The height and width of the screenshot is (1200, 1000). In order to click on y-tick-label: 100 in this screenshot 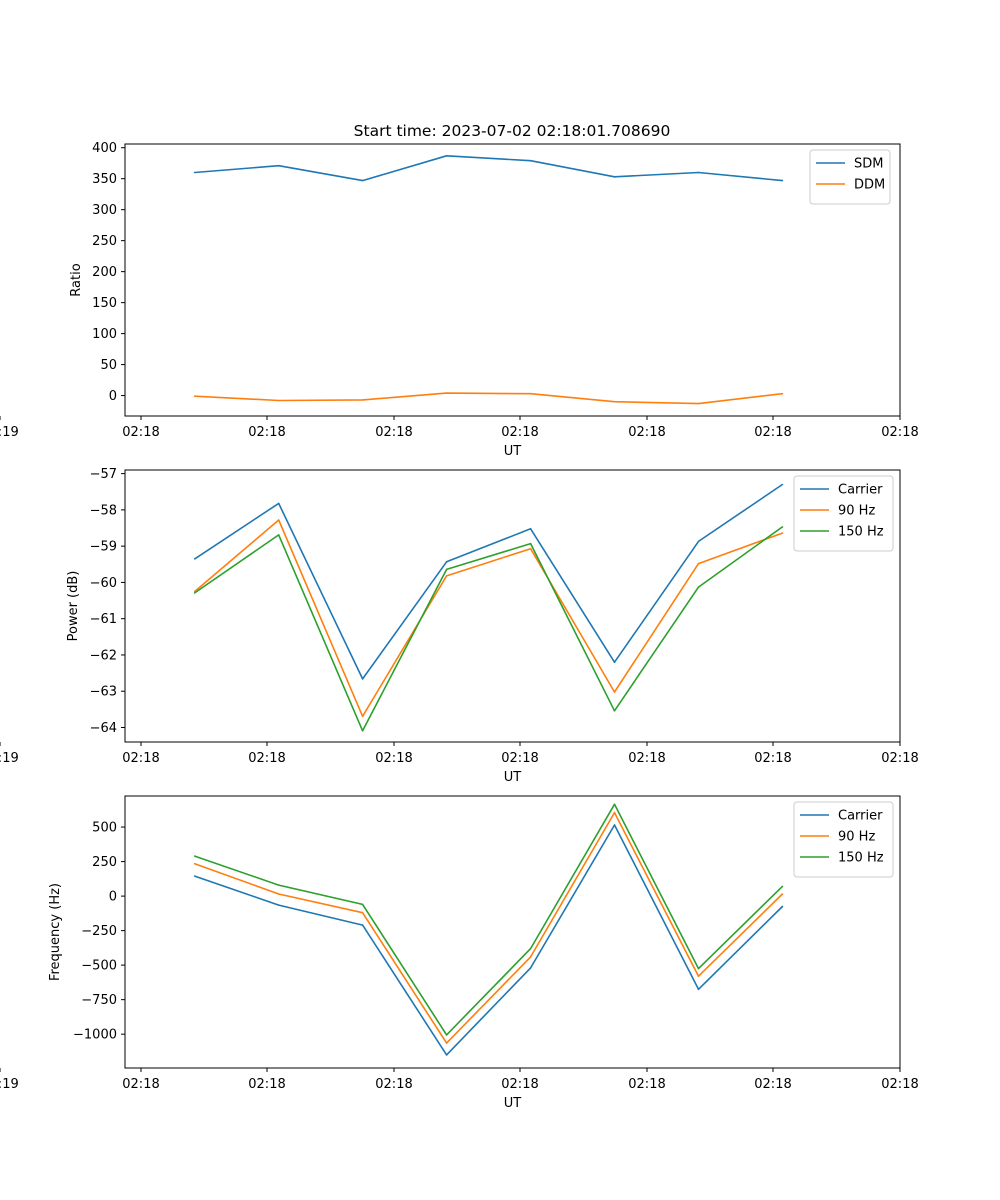, I will do `click(104, 334)`.